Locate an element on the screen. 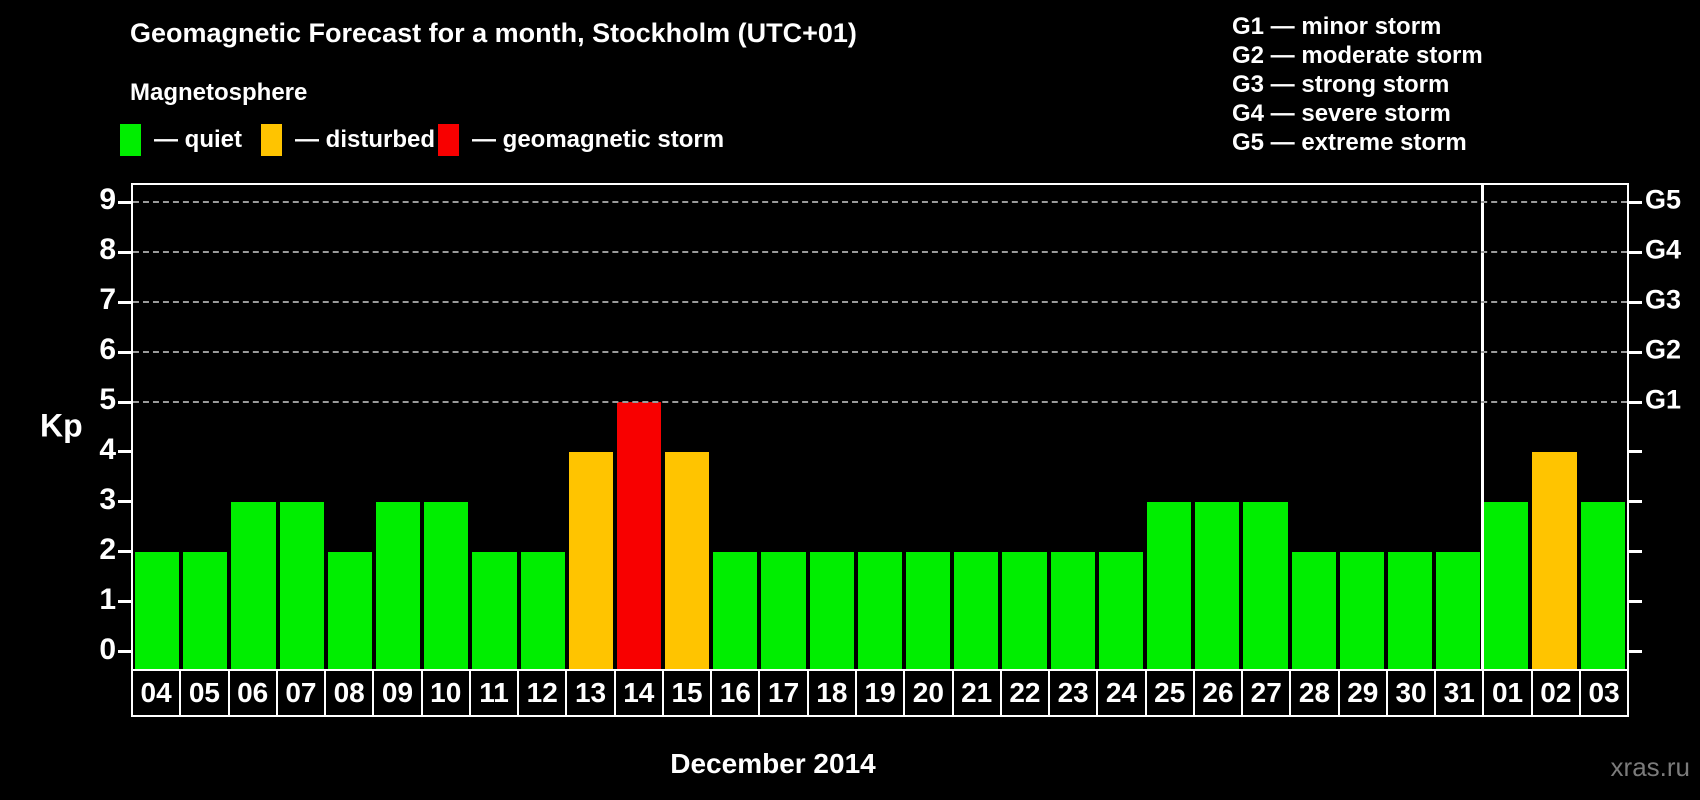 This screenshot has height=800, width=1700. day-label-15: 15 is located at coordinates (687, 693).